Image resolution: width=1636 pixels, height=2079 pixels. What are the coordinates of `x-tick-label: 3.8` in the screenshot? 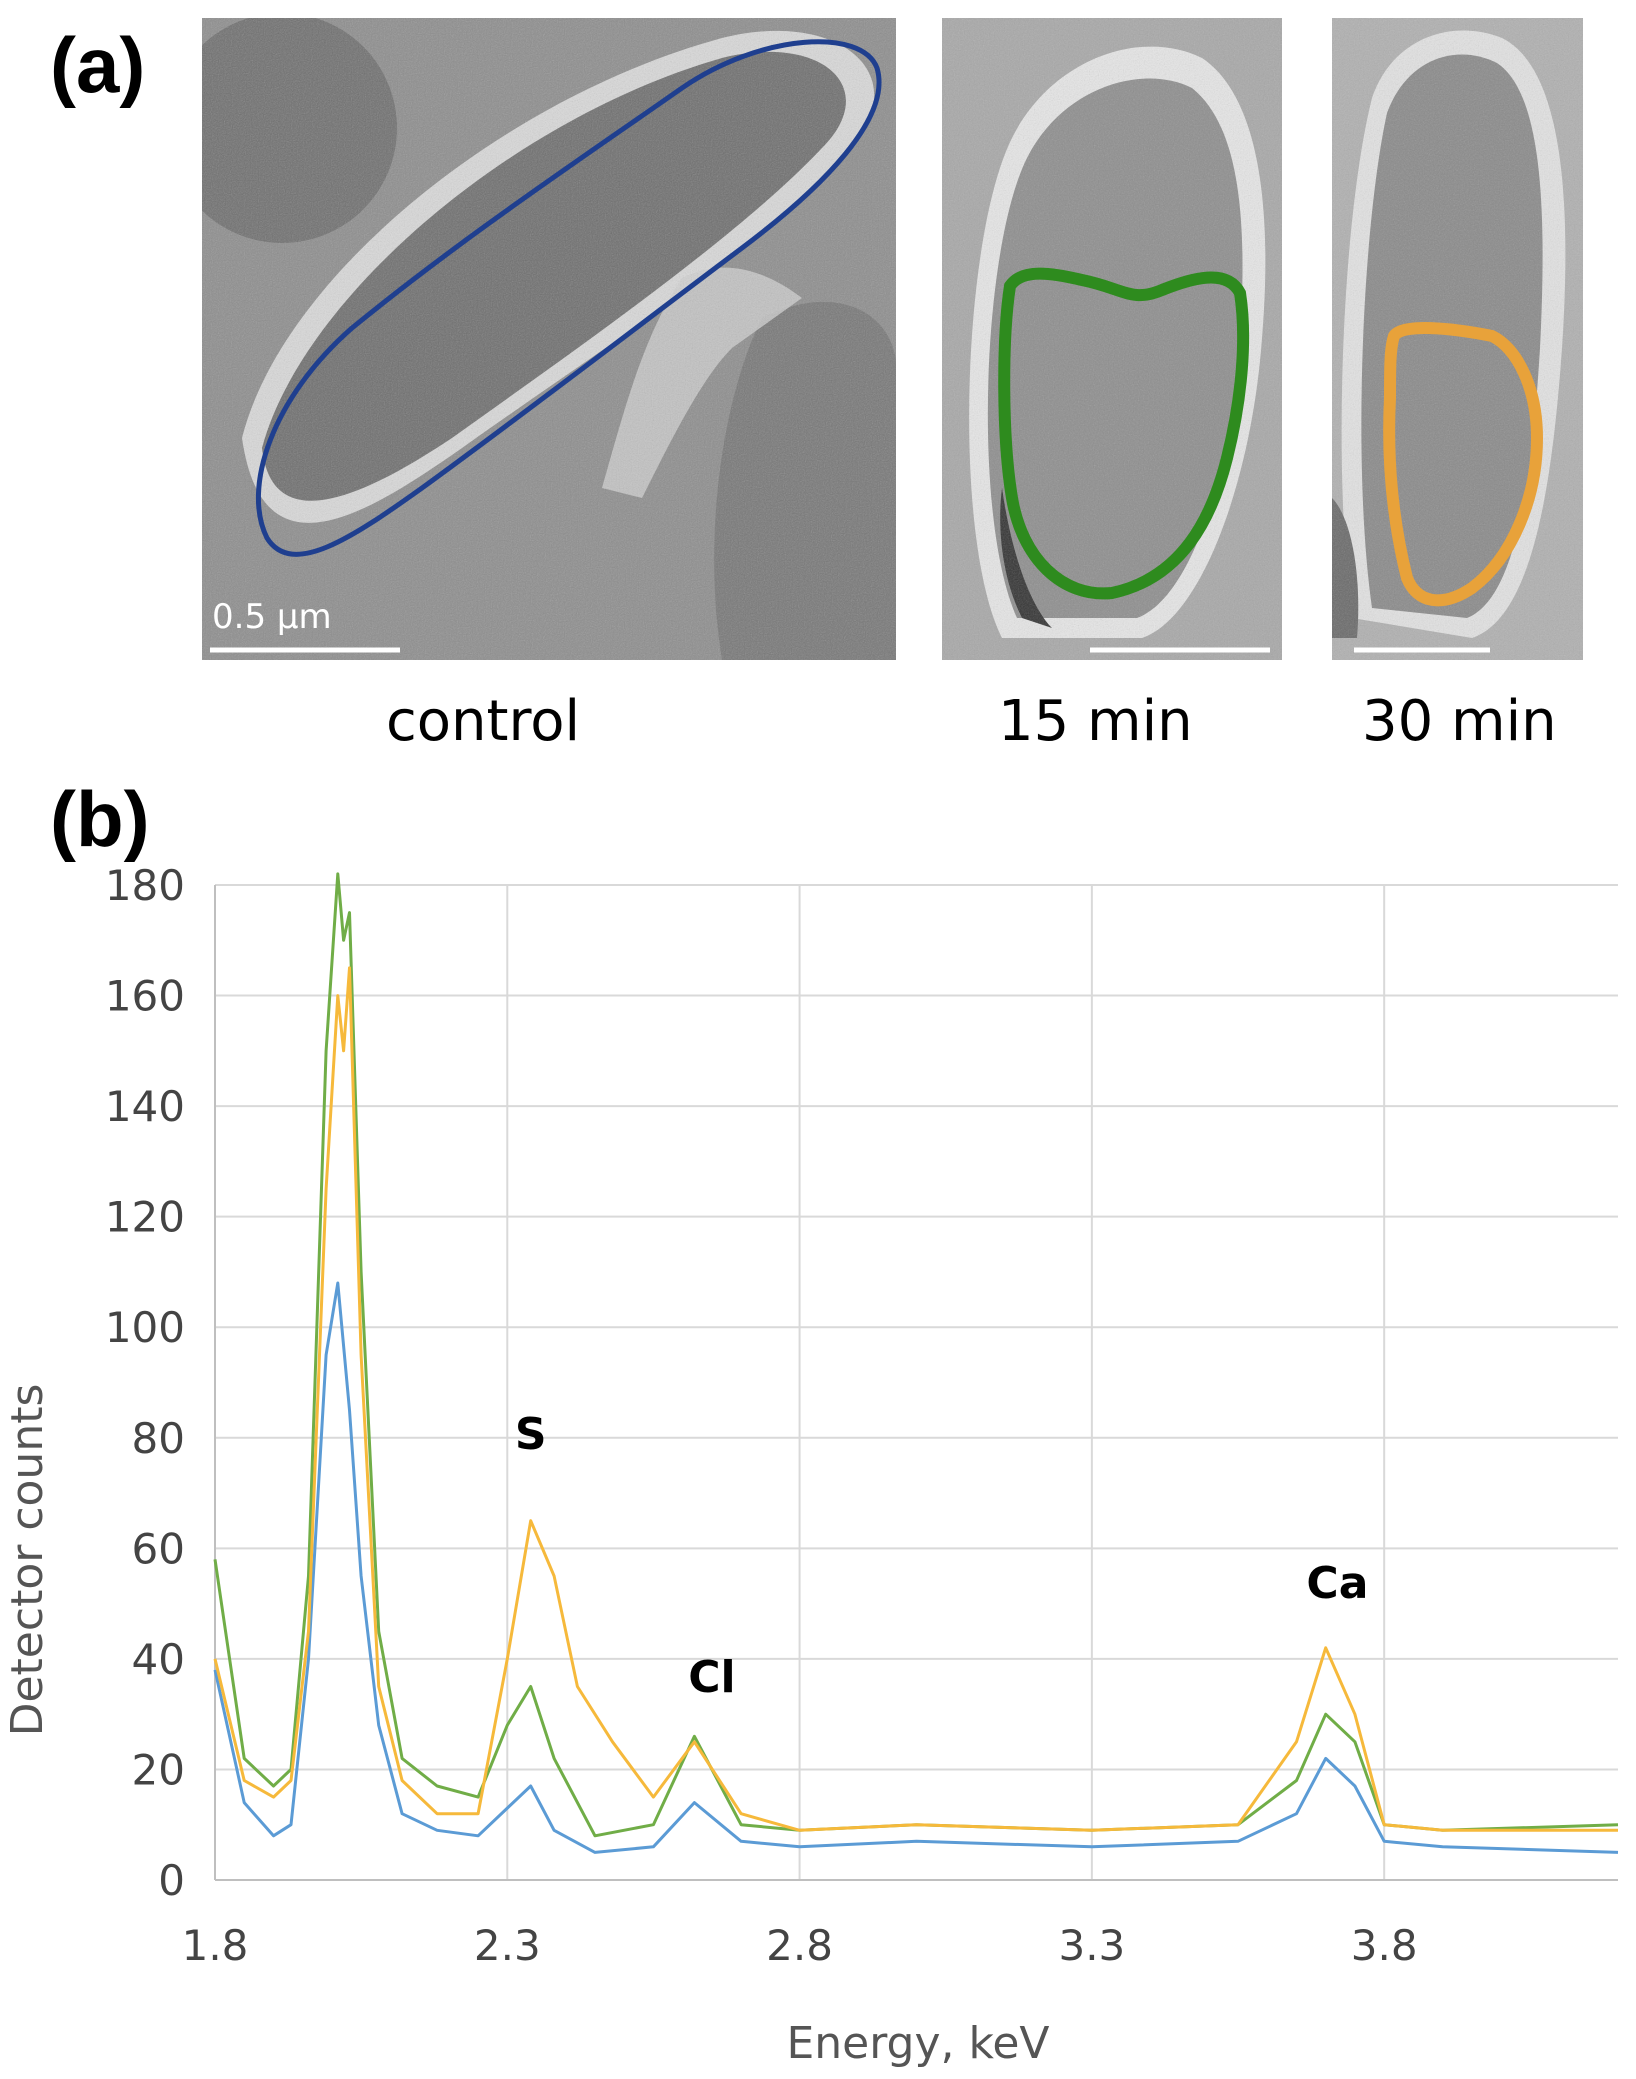 It's located at (1384, 1945).